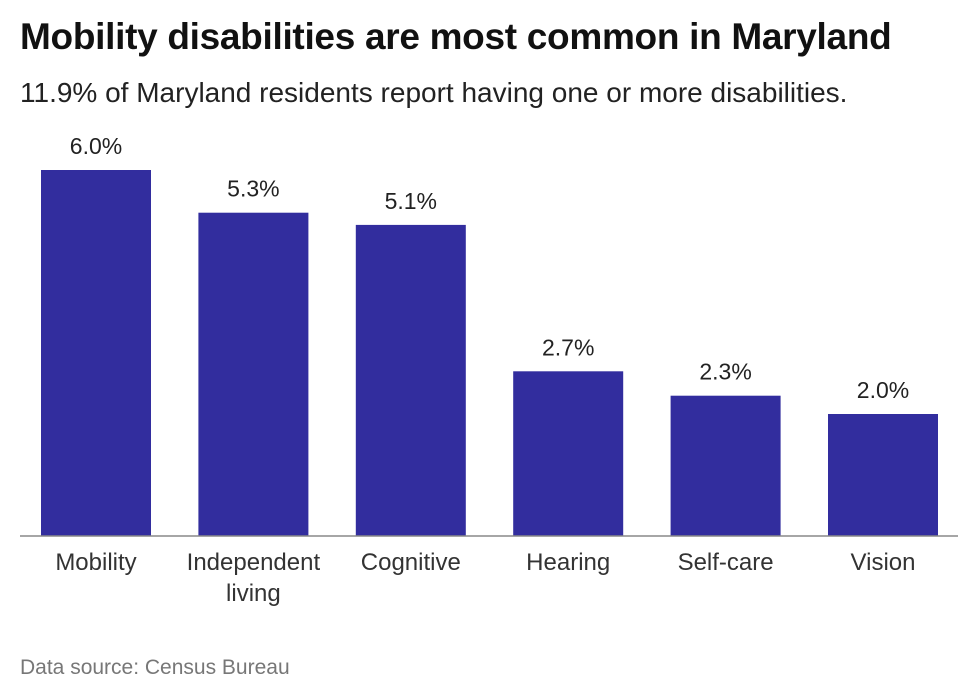 This screenshot has height=699, width=980. I want to click on category-label-5: Vision, so click(883, 562).